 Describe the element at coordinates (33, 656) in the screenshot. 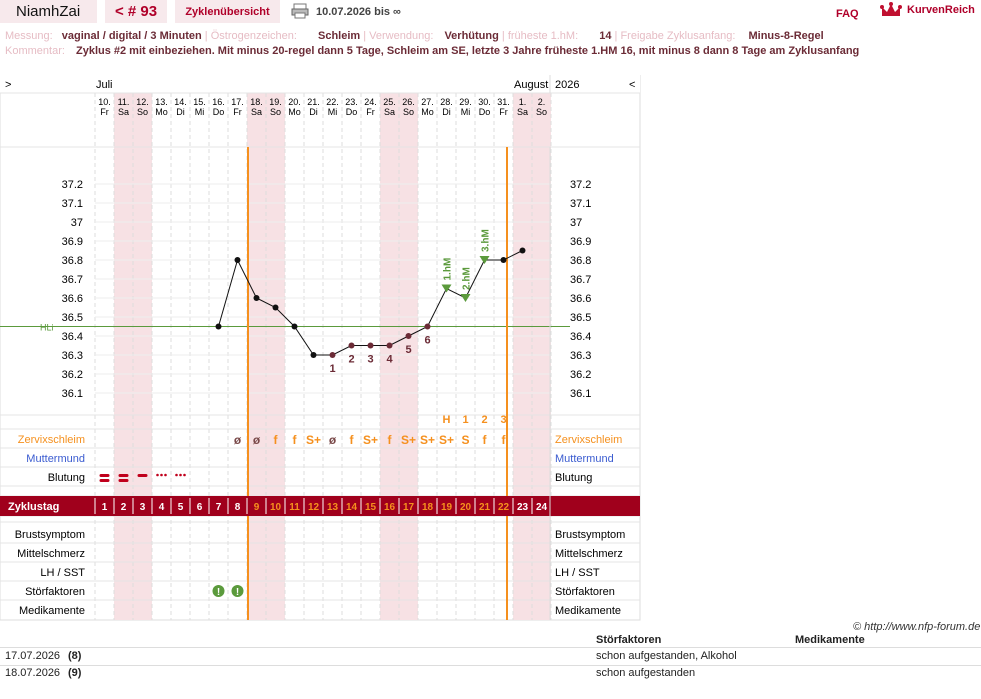

I see `row-date: 17.07.2026` at that location.